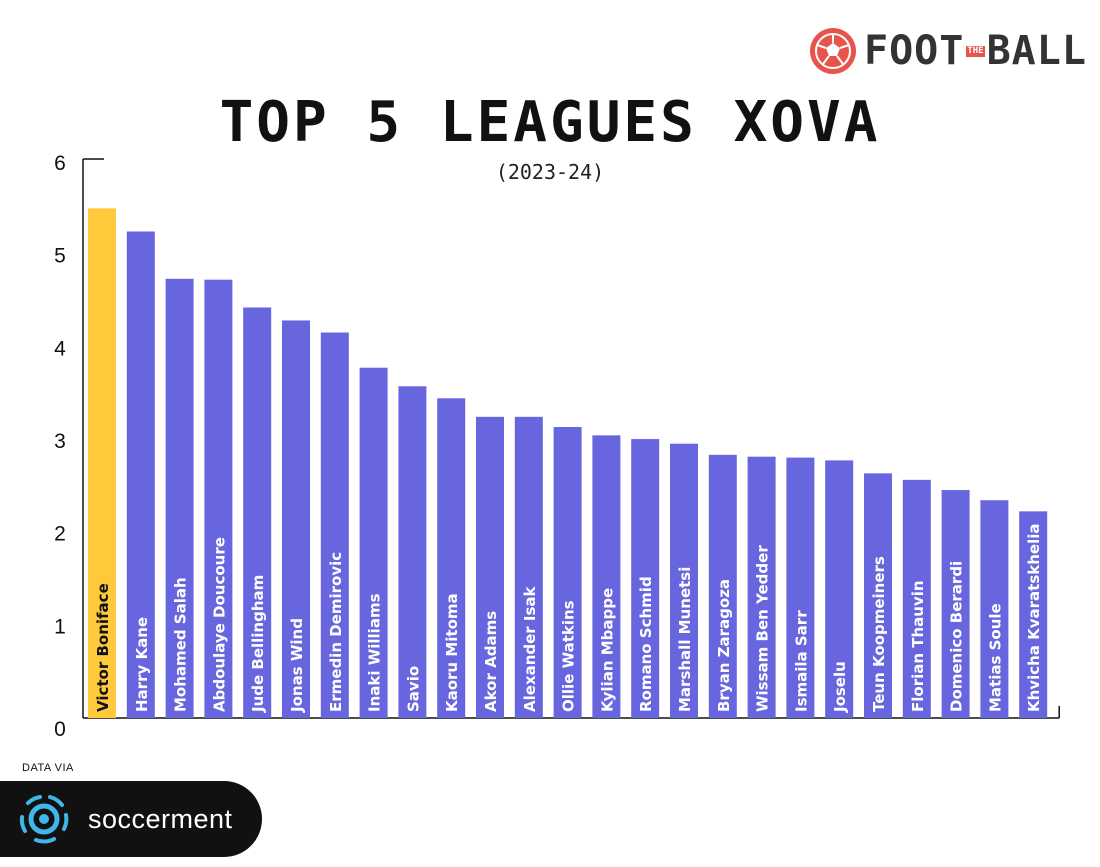  Describe the element at coordinates (60, 534) in the screenshot. I see `y-tick-label: 2` at that location.